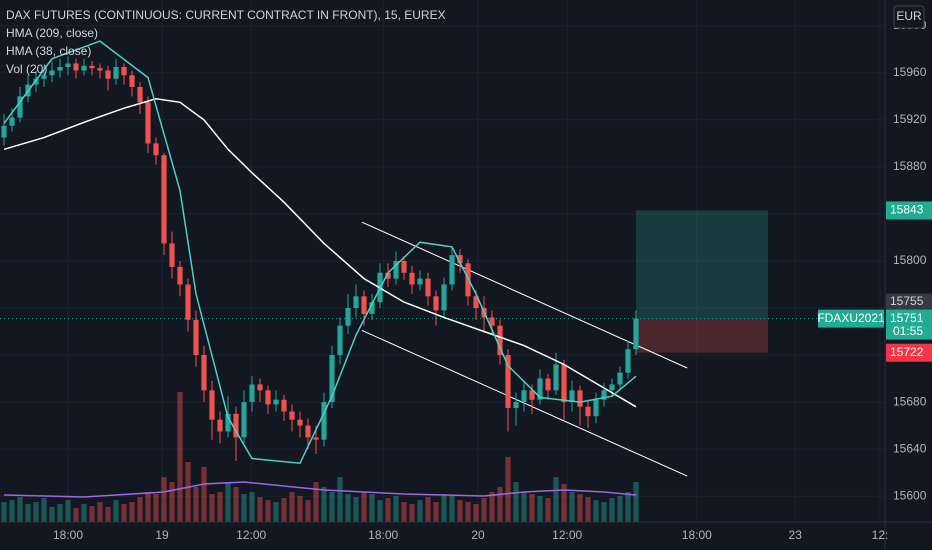 The image size is (932, 550). What do you see at coordinates (880, 535) in the screenshot?
I see `x-tick-label: 12:` at bounding box center [880, 535].